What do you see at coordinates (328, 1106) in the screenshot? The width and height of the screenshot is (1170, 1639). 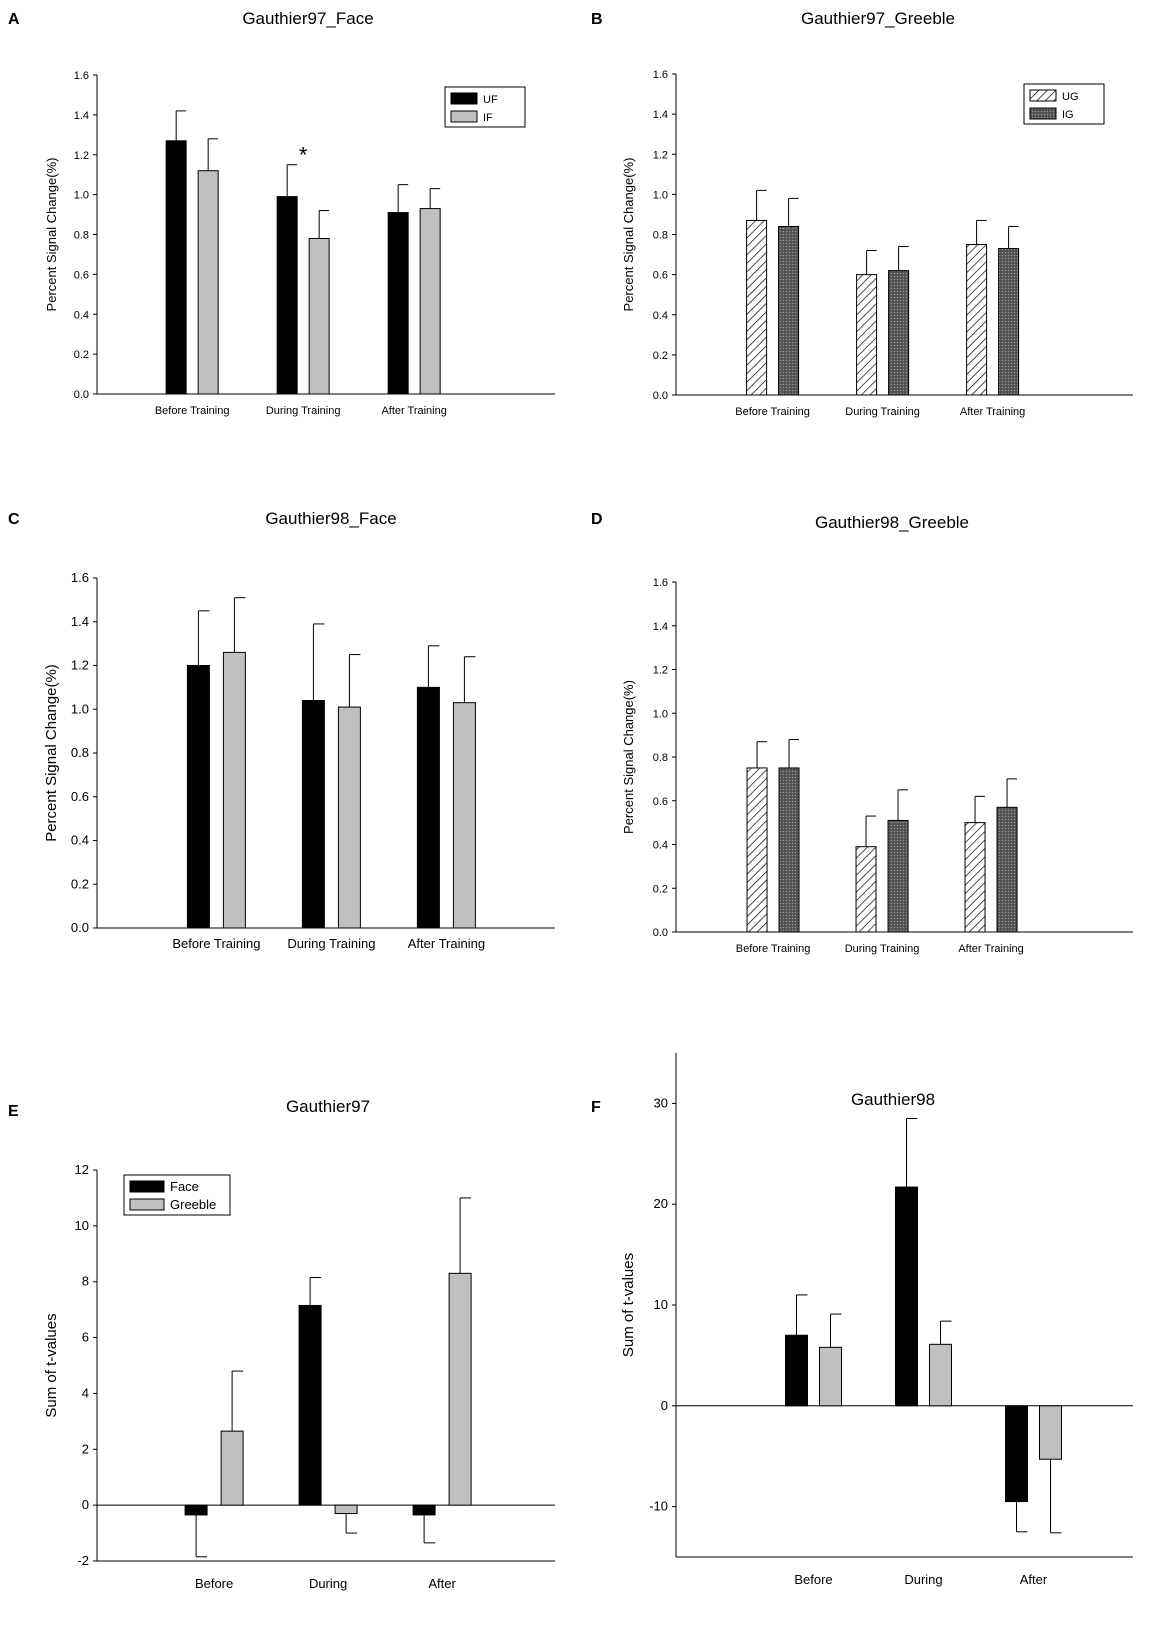 I see `chart-title: Gauthier97` at bounding box center [328, 1106].